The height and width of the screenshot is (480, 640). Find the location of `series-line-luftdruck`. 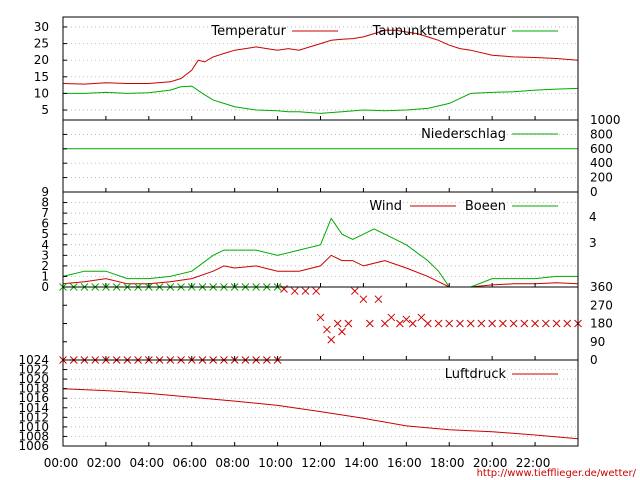

series-line-luftdruck is located at coordinates (320, 414).